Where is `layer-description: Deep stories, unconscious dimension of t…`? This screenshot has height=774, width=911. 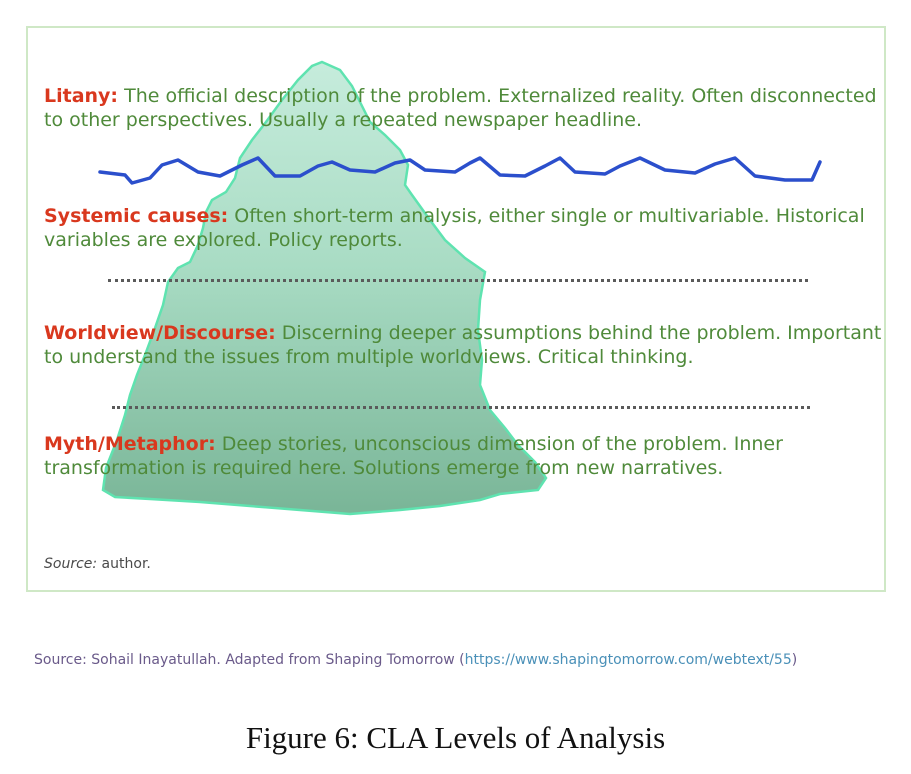 layer-description: Deep stories, unconscious dimension of t… is located at coordinates (413, 456).